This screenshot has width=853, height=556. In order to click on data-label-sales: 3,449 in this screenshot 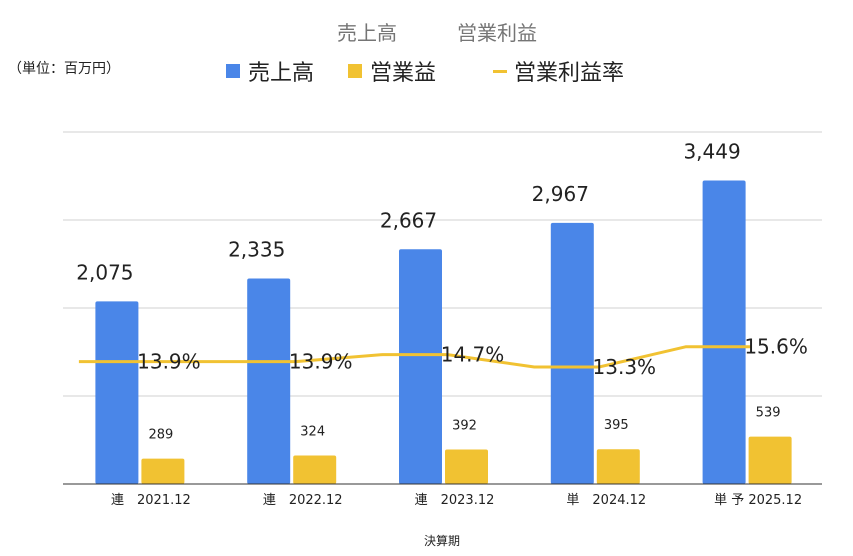, I will do `click(711, 151)`.